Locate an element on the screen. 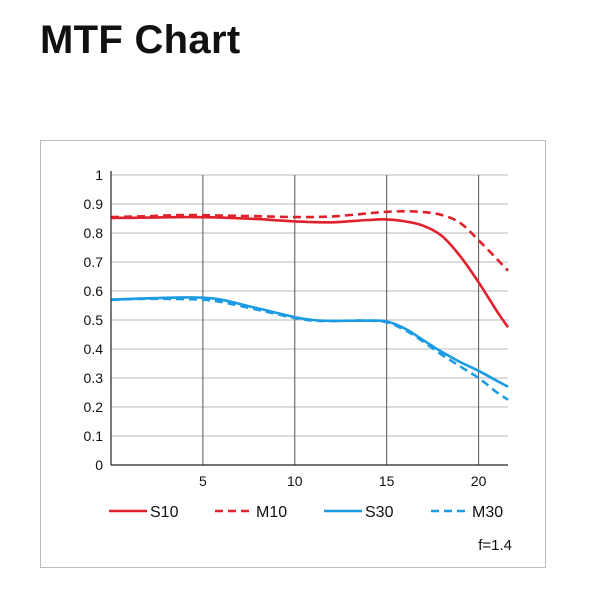 This screenshot has width=592, height=592. y-tick-label: 0.3 is located at coordinates (94, 378).